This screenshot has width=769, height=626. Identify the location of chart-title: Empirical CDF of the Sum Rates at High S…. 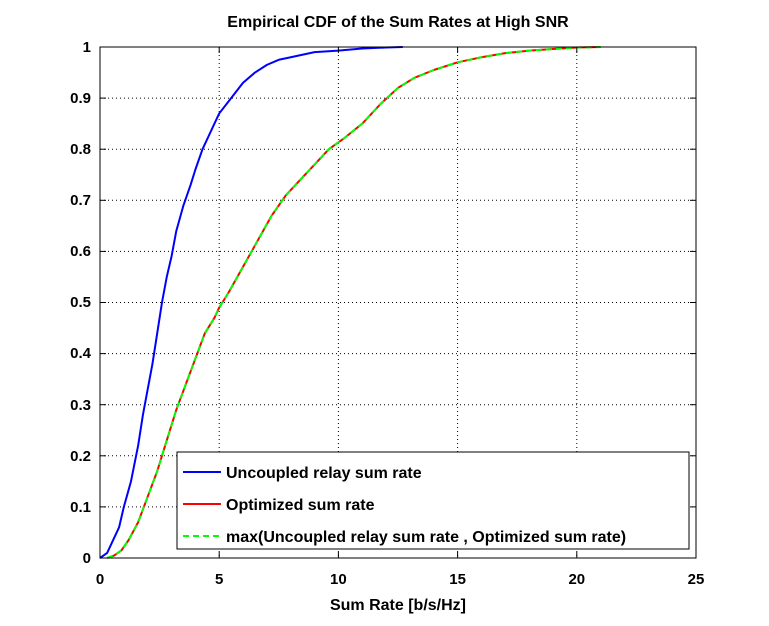
(398, 22).